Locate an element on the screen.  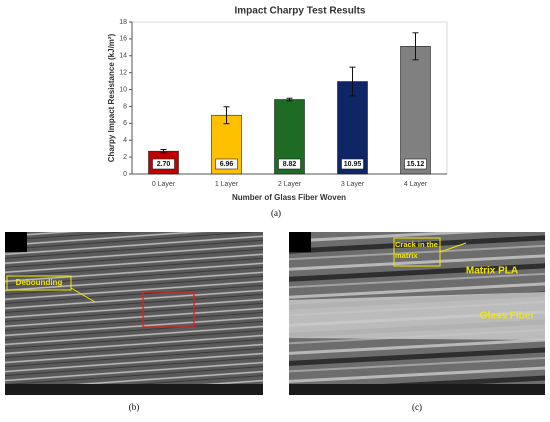
value-label: 10.95 is located at coordinates (353, 164).